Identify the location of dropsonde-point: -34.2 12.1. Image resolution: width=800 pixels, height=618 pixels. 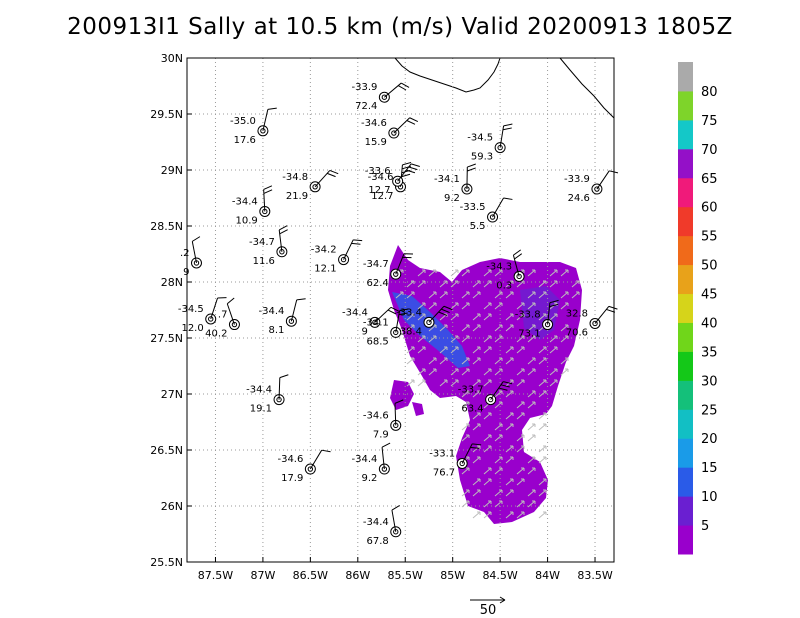
(337, 257).